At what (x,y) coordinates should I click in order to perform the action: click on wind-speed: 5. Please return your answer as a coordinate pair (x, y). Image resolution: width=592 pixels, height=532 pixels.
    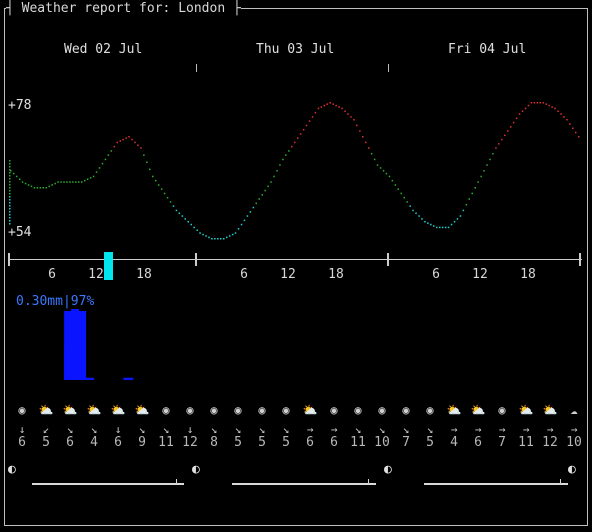
    Looking at the image, I should click on (262, 442).